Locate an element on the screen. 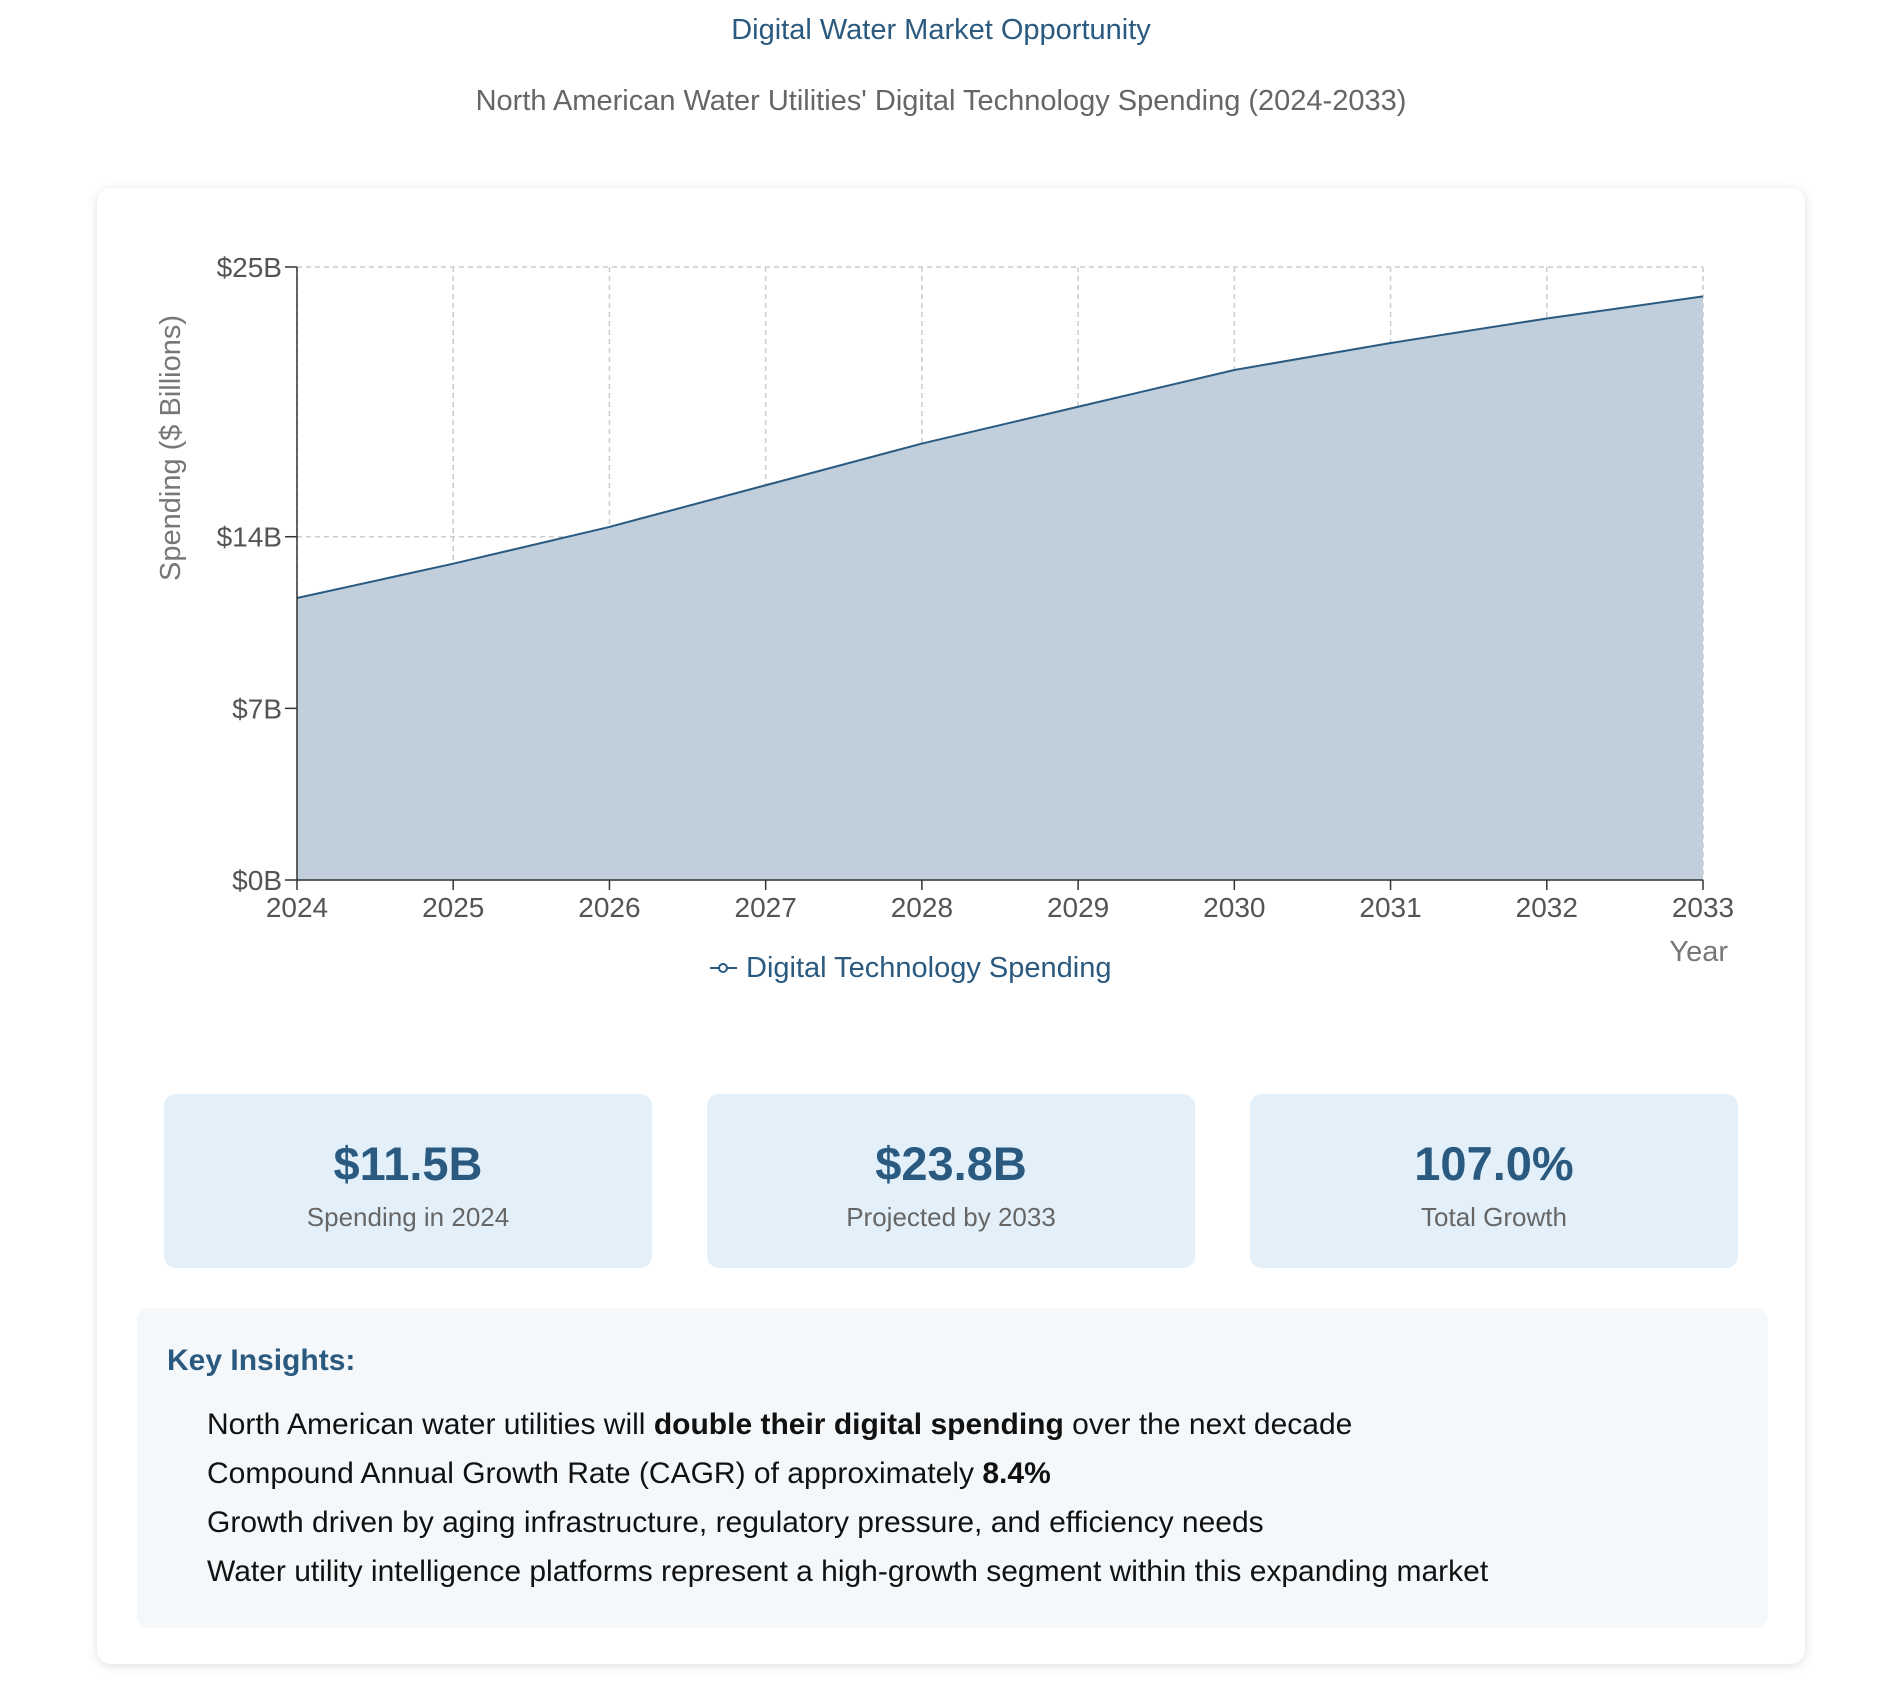  legend: Digital Technology Spending is located at coordinates (910, 968).